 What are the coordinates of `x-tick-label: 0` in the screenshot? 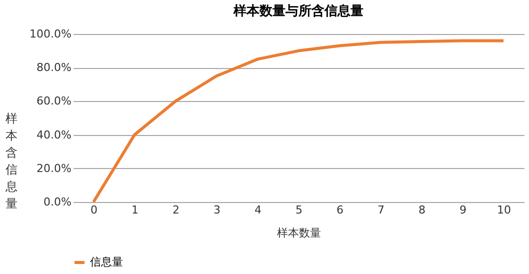 It's located at (94, 210).